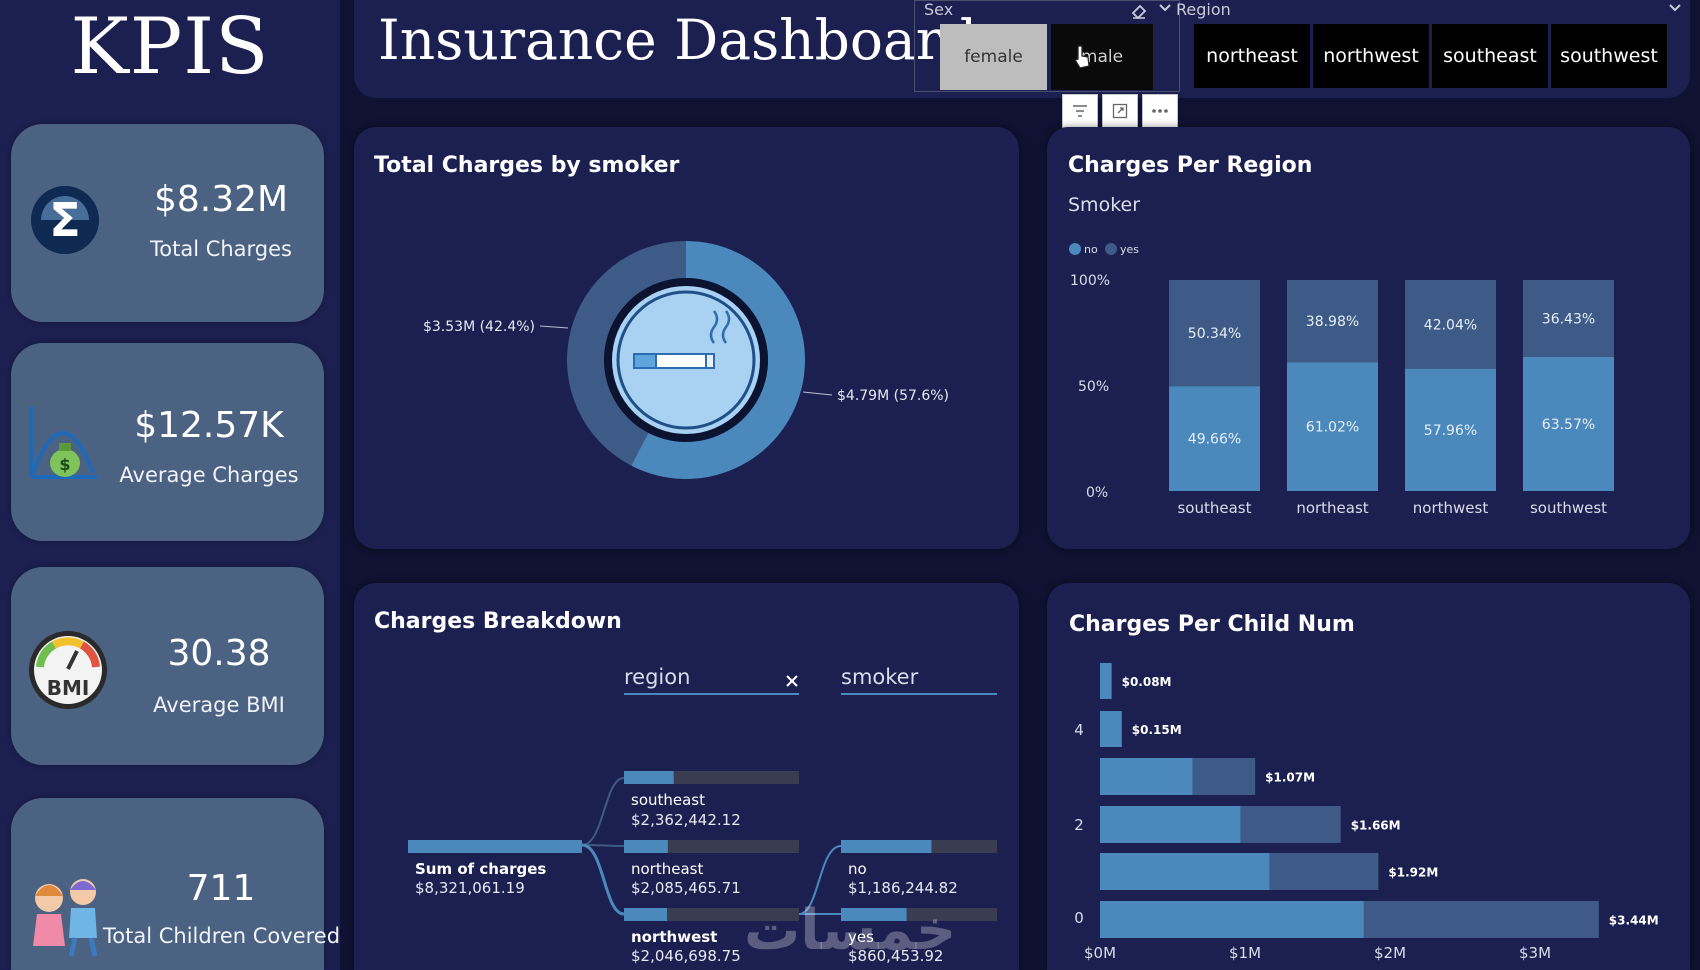 The width and height of the screenshot is (1700, 970). I want to click on money-bag-chart-icon: $, so click(63, 445).